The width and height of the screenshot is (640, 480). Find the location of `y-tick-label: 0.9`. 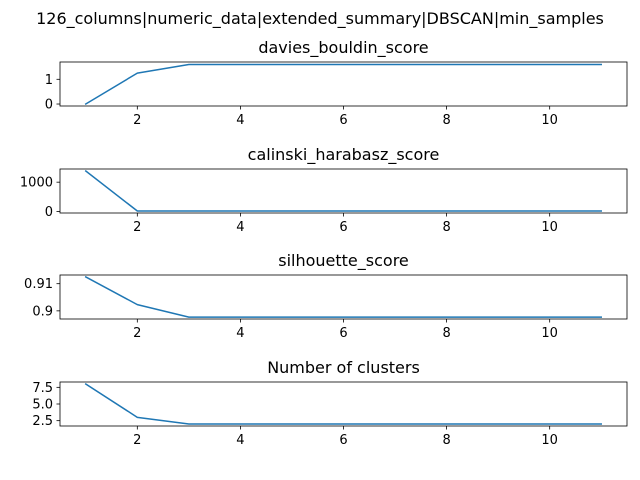

y-tick-label: 0.9 is located at coordinates (42, 311).